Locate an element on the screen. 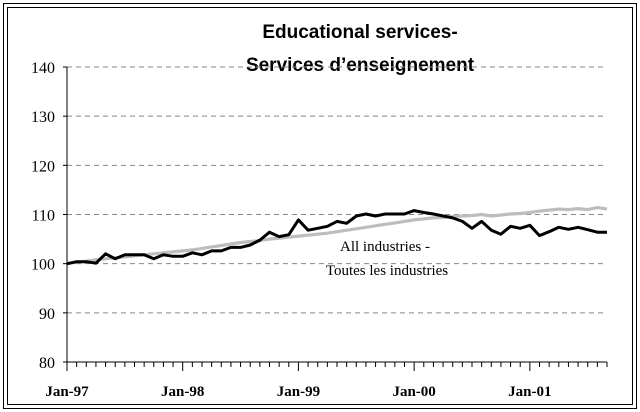 The image size is (640, 412). series-line-educational-services is located at coordinates (336, 237).